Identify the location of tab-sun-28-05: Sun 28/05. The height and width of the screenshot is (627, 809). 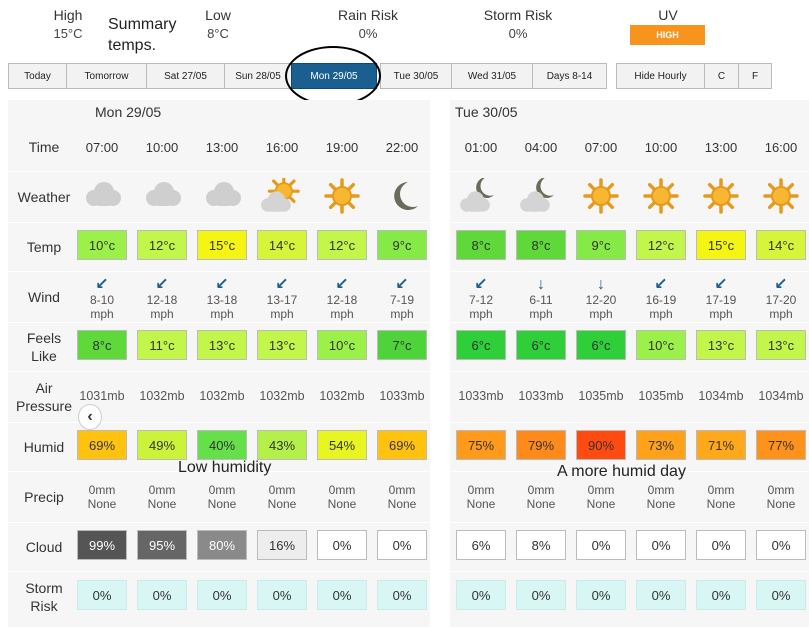
(258, 76).